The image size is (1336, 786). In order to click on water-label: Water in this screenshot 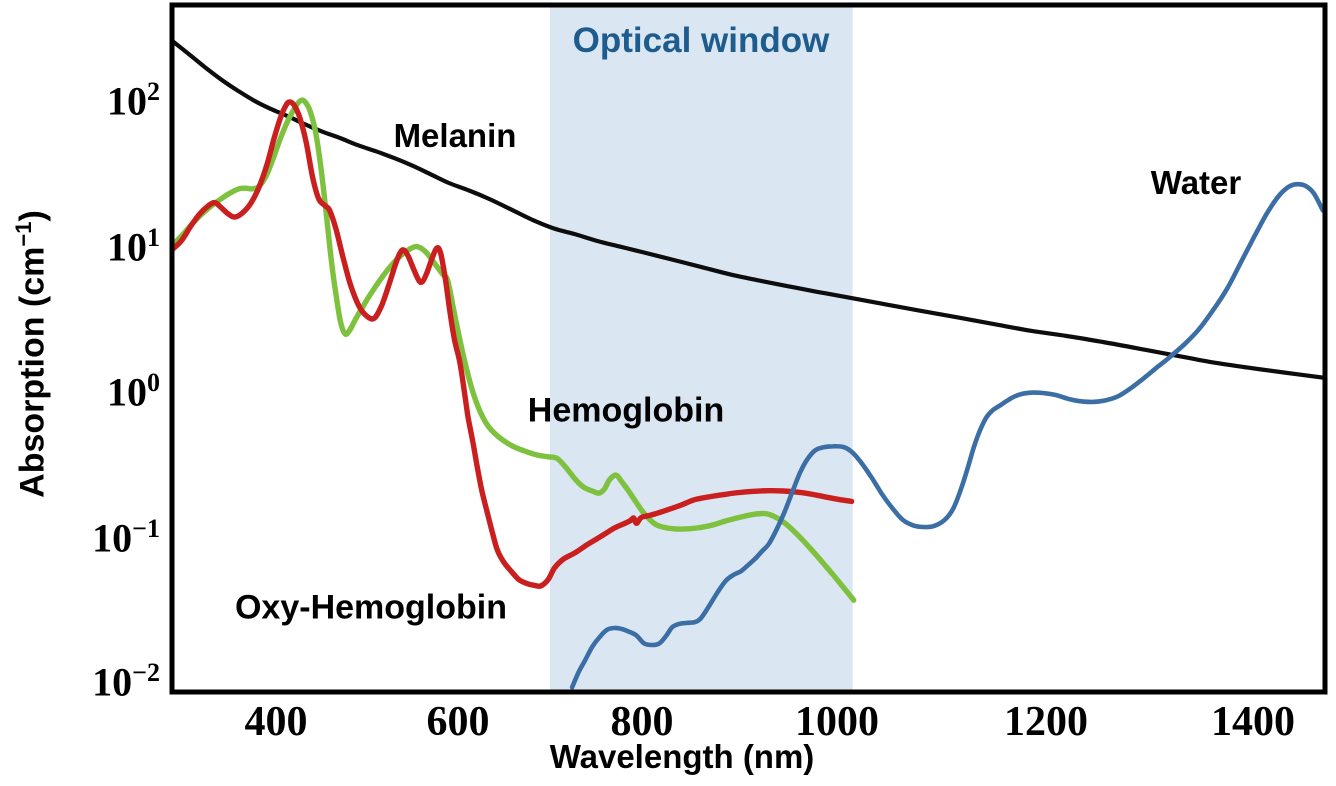, I will do `click(1196, 182)`.